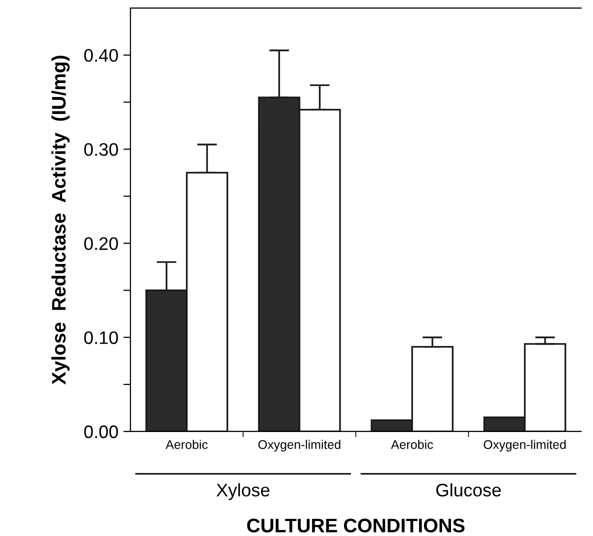 The image size is (593, 536). Describe the element at coordinates (60, 220) in the screenshot. I see `y-axis-title: Xylose Reductase Activity (IU/mg)` at that location.